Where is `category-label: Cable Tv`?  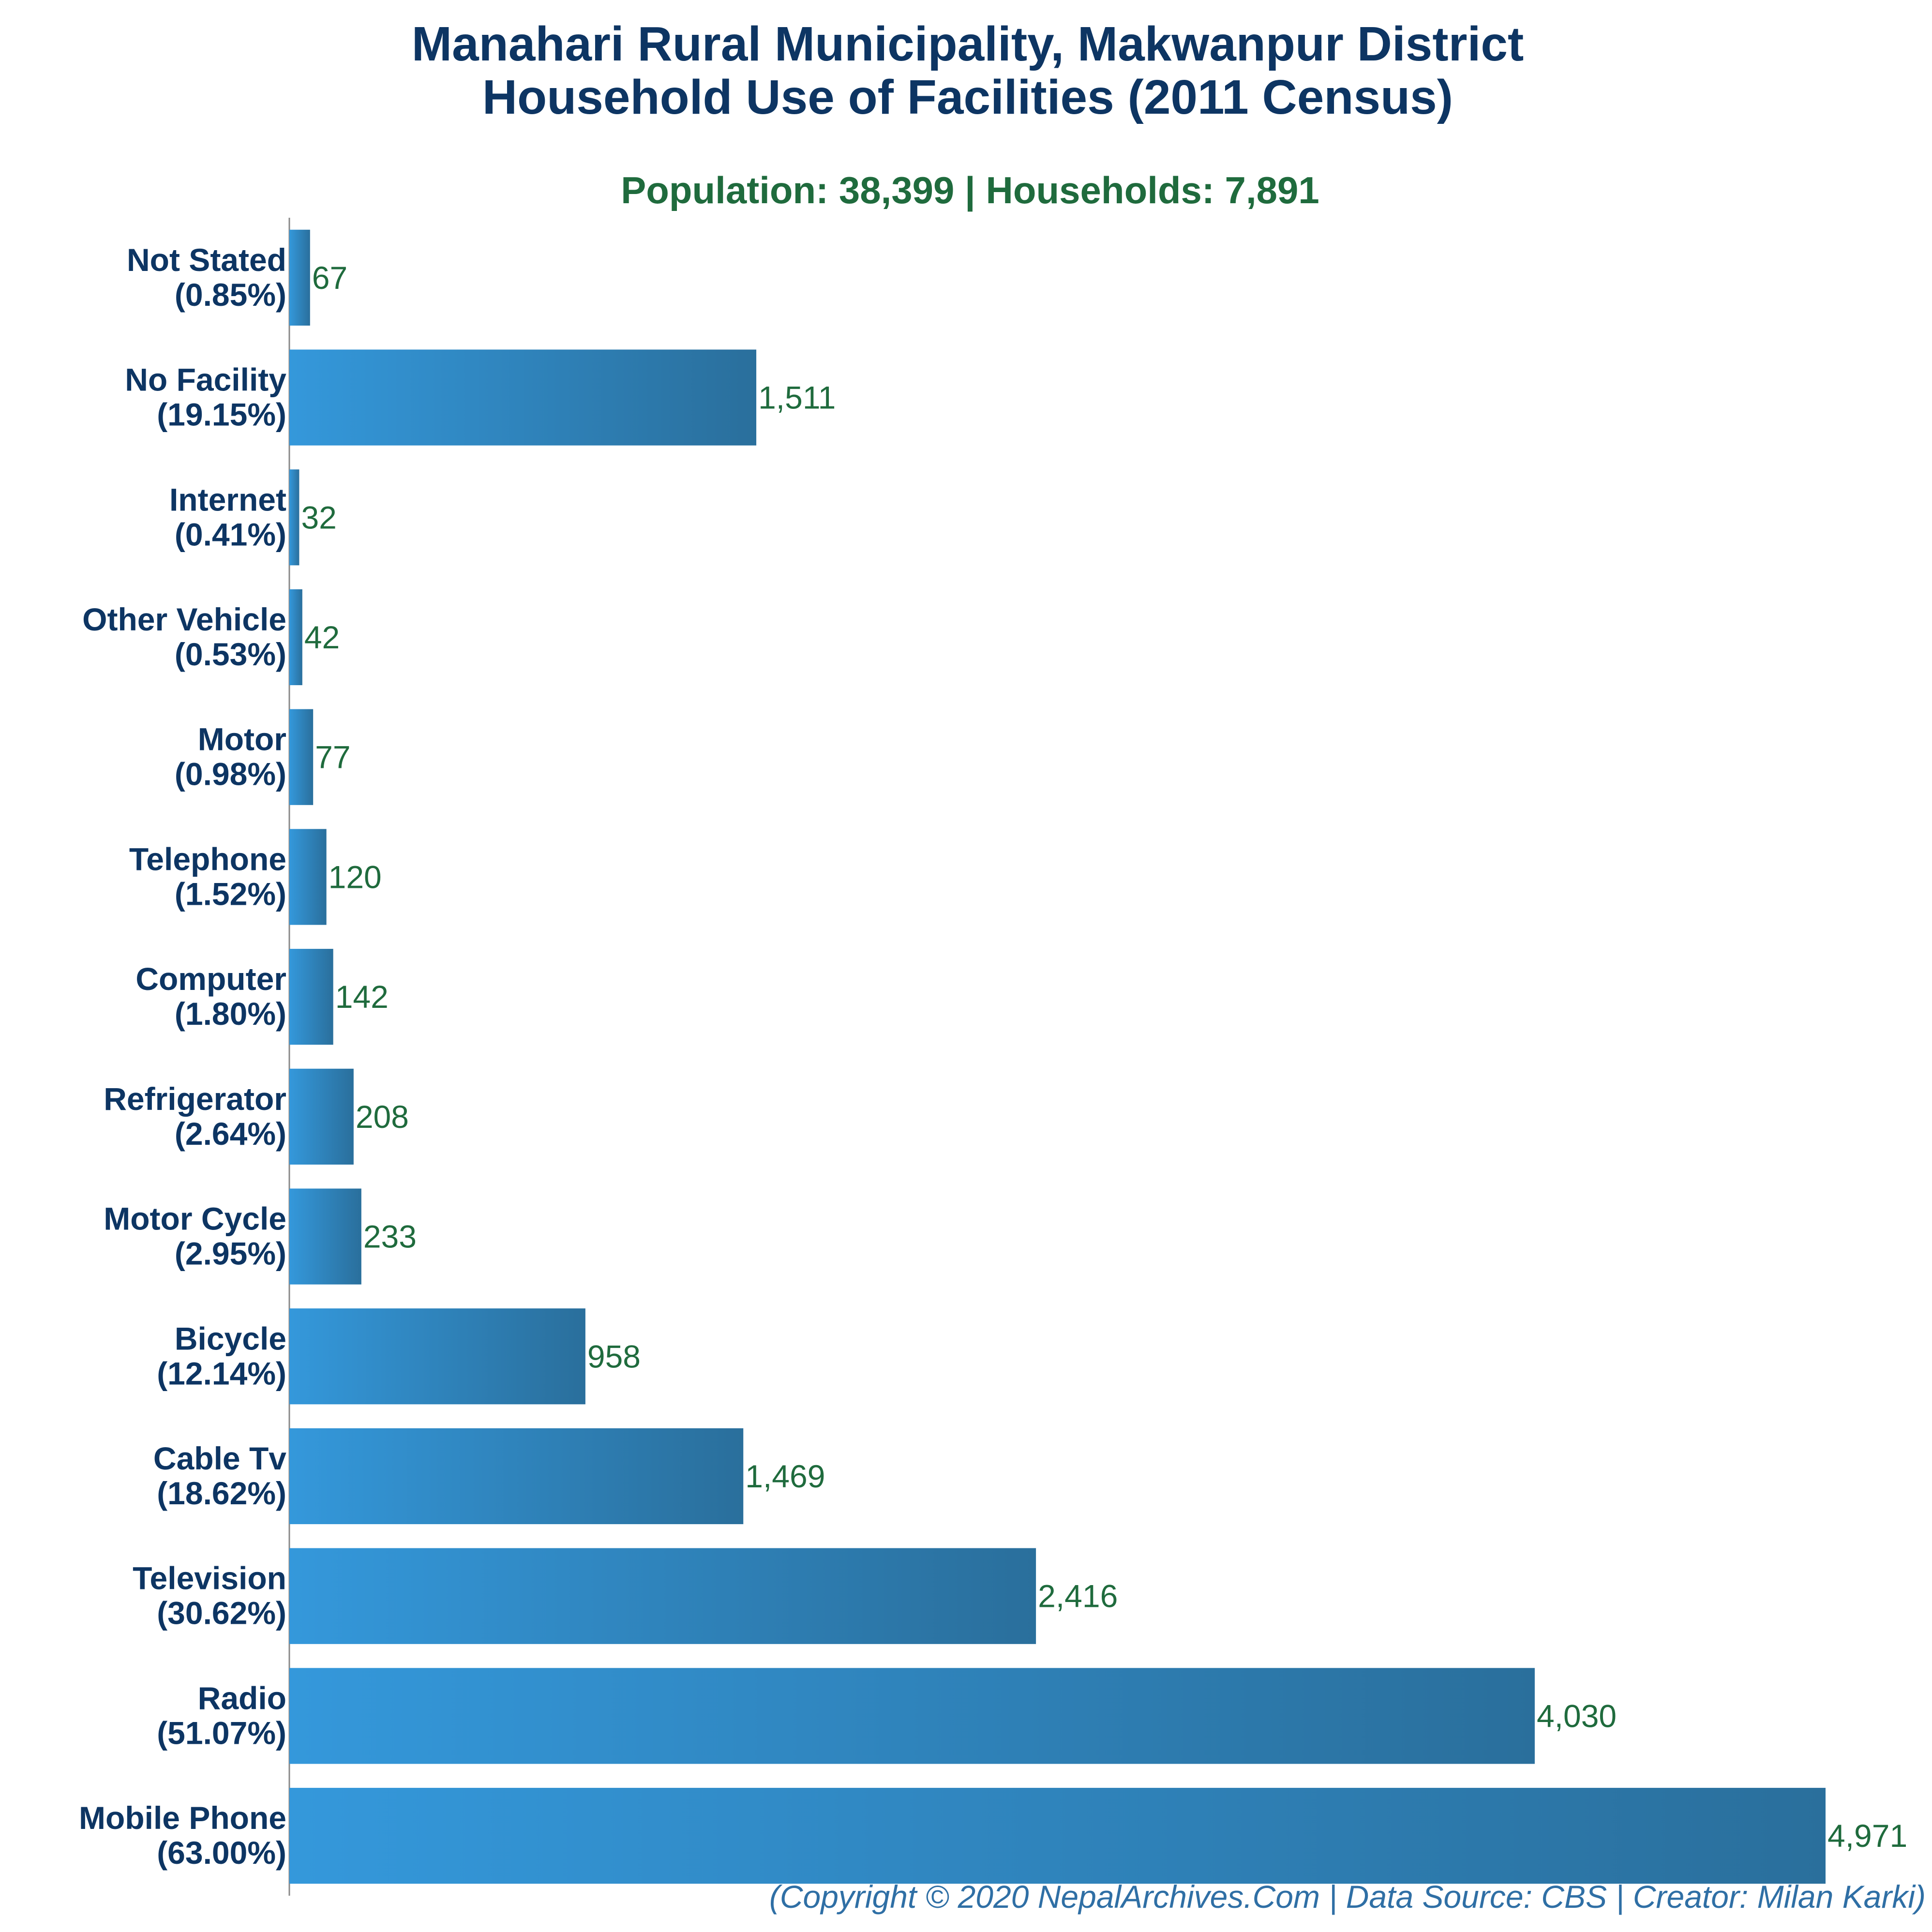
category-label: Cable Tv is located at coordinates (219, 1458).